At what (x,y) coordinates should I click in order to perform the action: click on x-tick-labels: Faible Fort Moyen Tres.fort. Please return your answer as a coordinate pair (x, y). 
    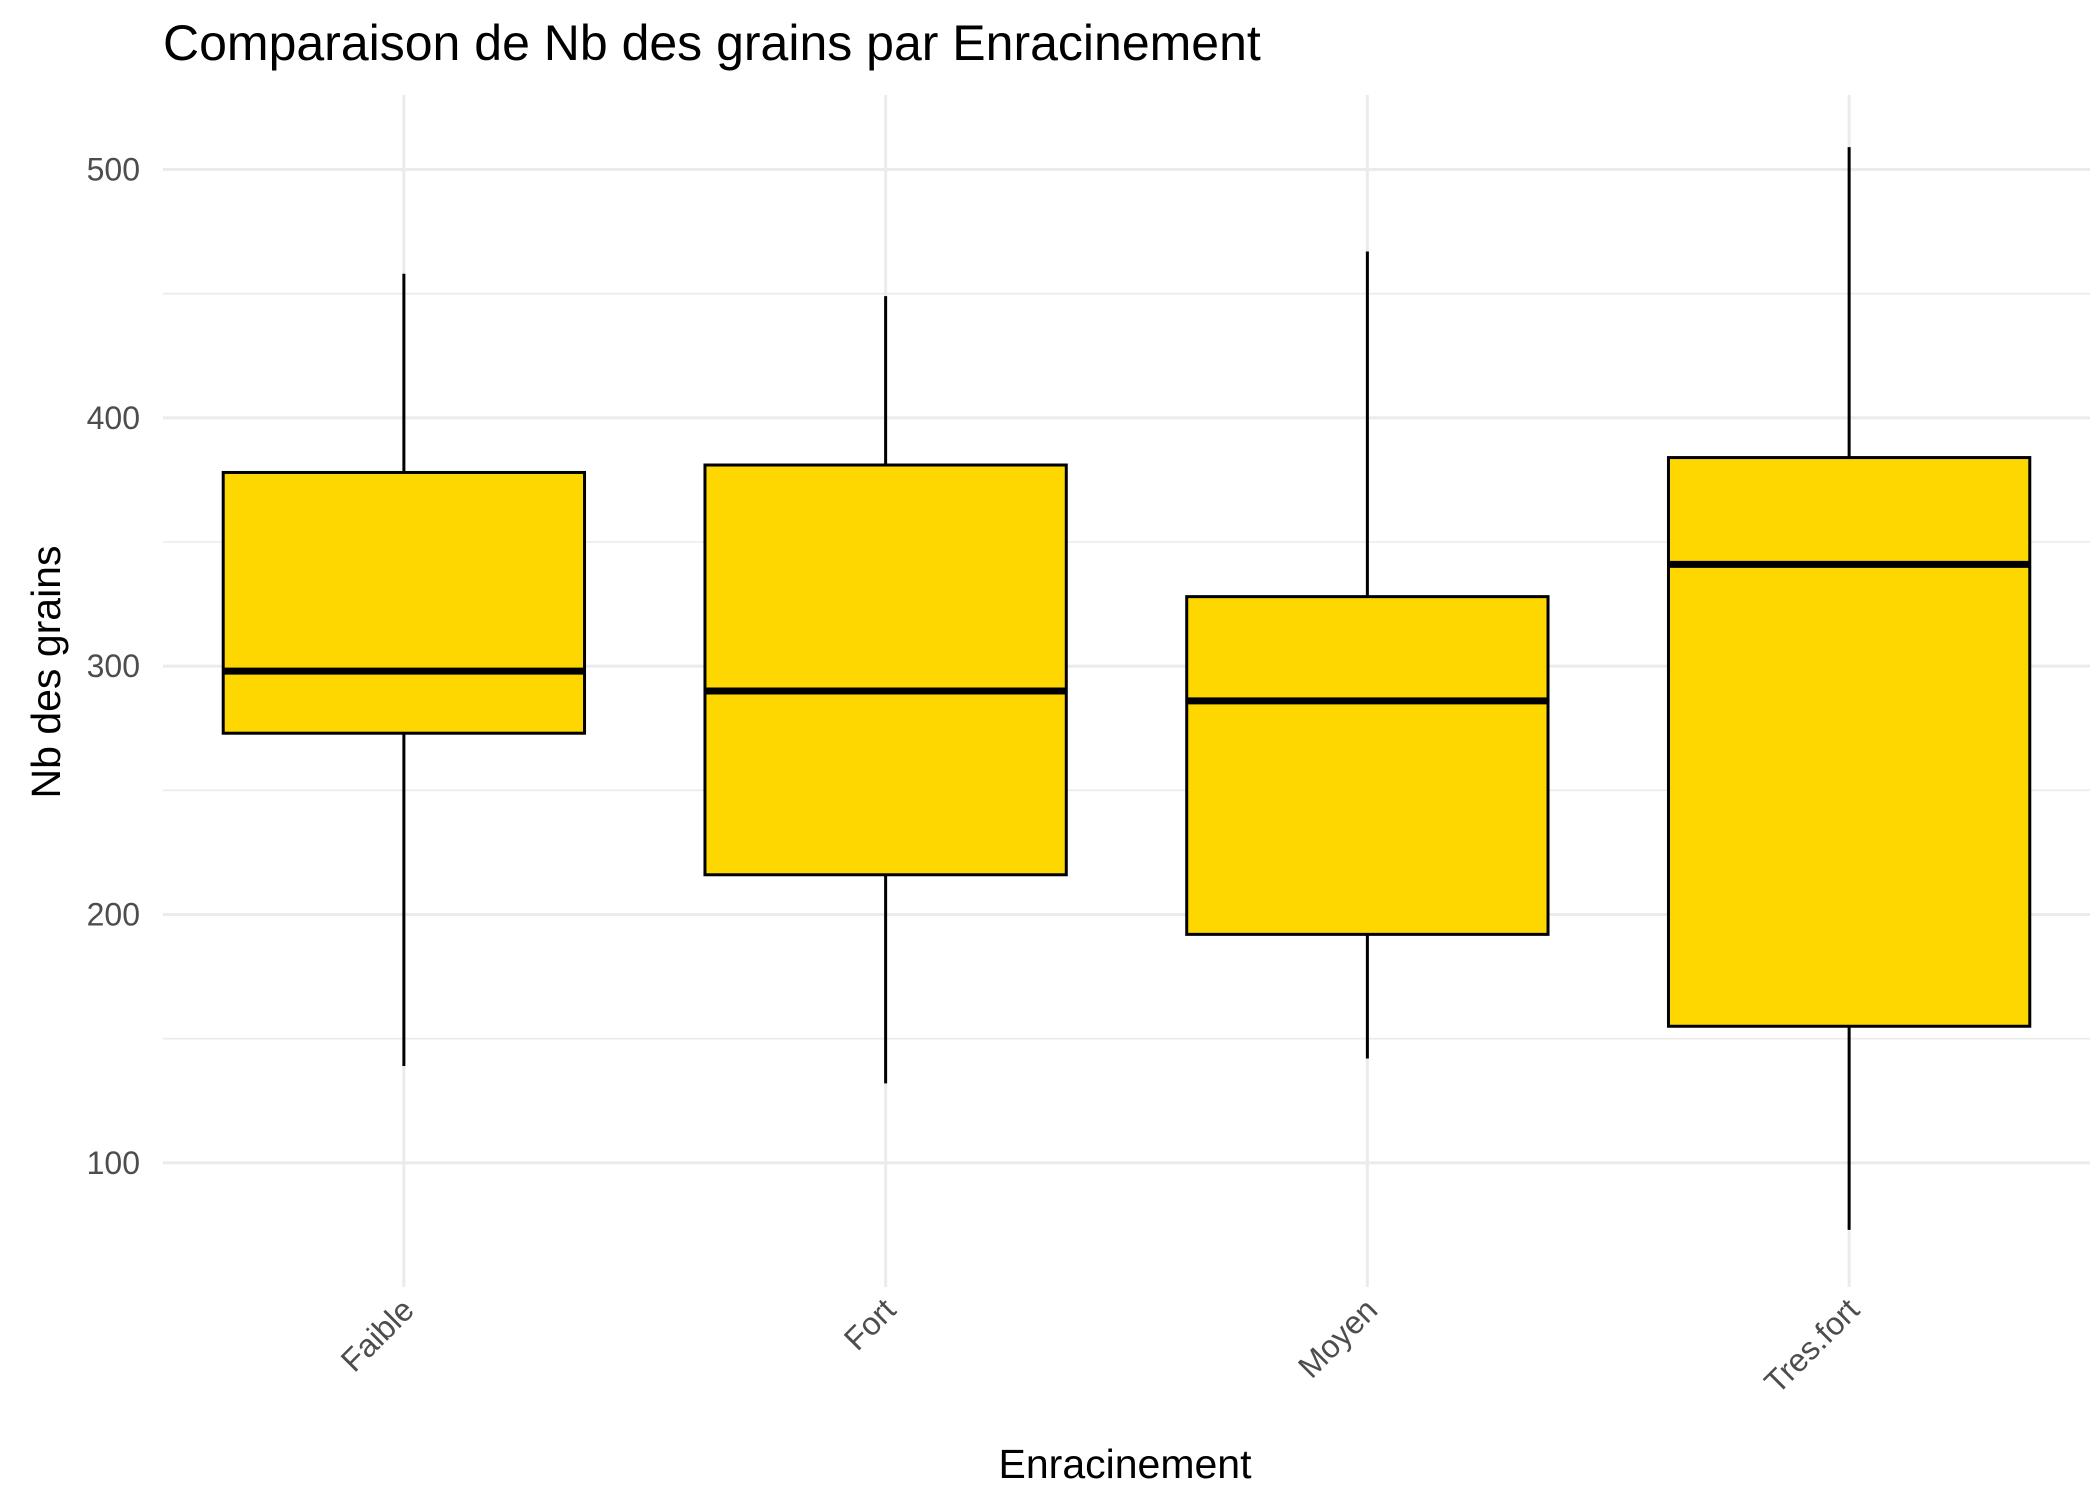
    Looking at the image, I should click on (1100, 1345).